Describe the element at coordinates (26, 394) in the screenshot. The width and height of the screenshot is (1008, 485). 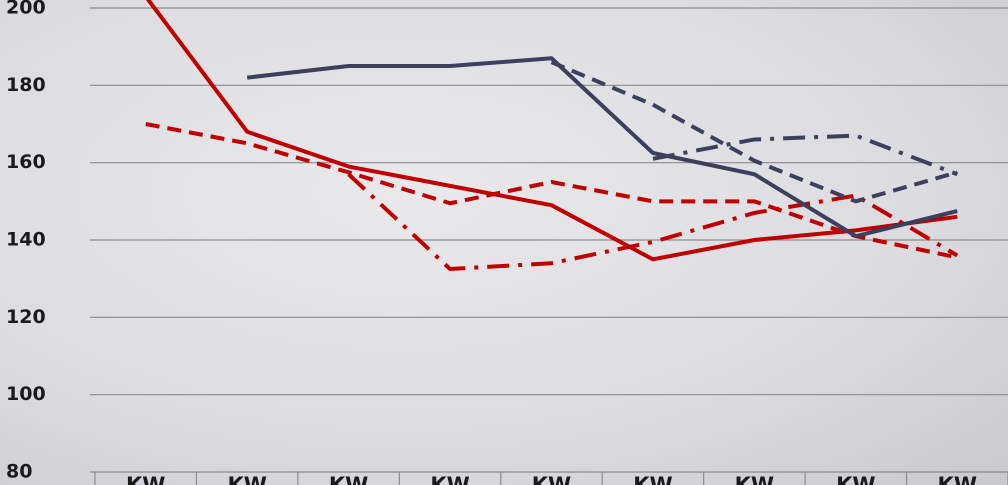
I see `y-tick-label: 100` at that location.